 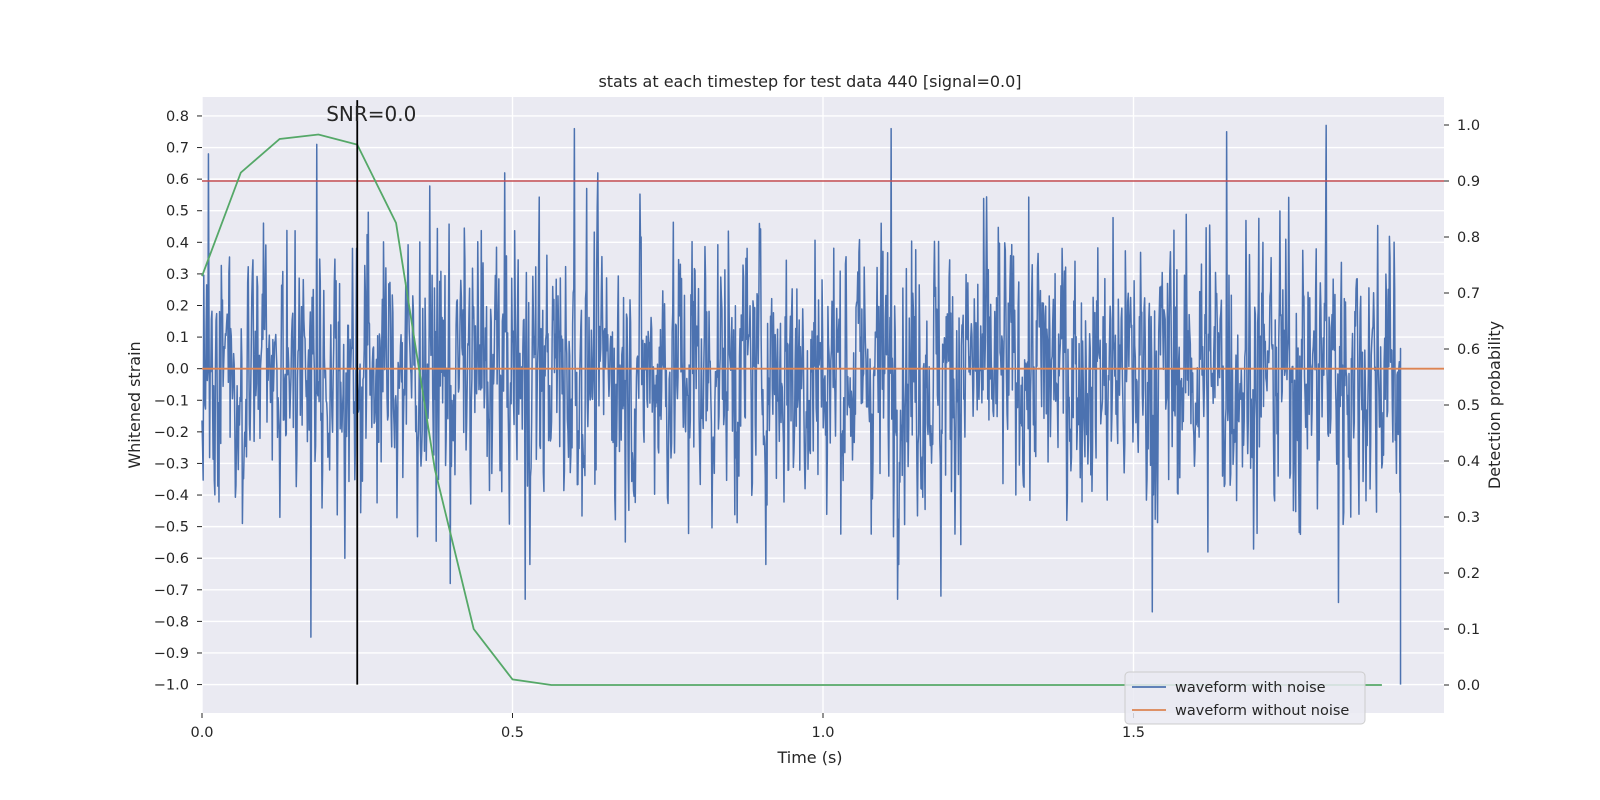 What do you see at coordinates (1133, 733) in the screenshot?
I see `x-tick-label: 1.5` at bounding box center [1133, 733].